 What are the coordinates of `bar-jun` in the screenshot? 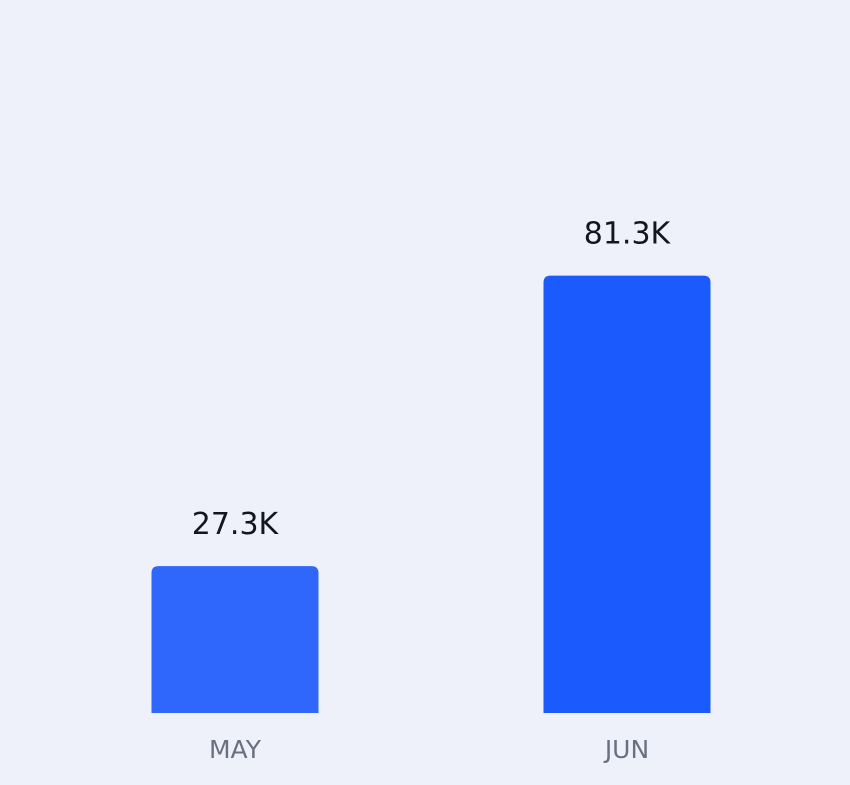 It's located at (627, 494).